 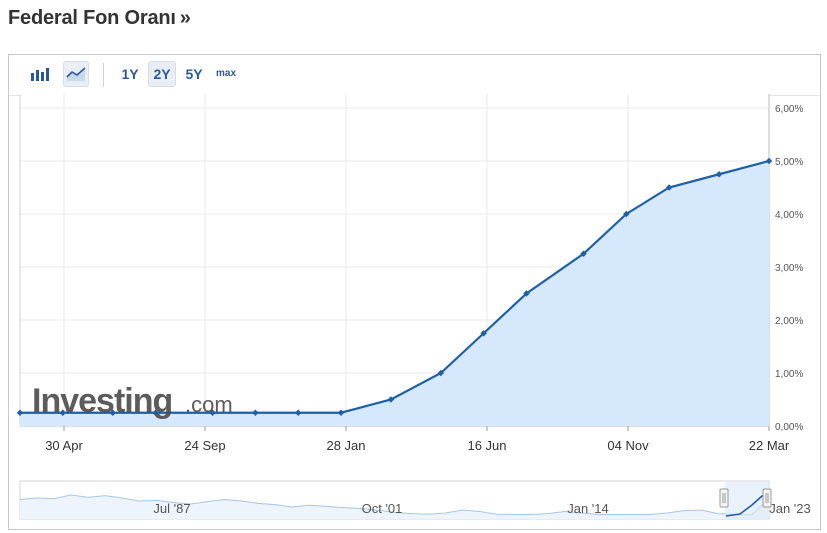 What do you see at coordinates (767, 498) in the screenshot?
I see `navigator-handle-right` at bounding box center [767, 498].